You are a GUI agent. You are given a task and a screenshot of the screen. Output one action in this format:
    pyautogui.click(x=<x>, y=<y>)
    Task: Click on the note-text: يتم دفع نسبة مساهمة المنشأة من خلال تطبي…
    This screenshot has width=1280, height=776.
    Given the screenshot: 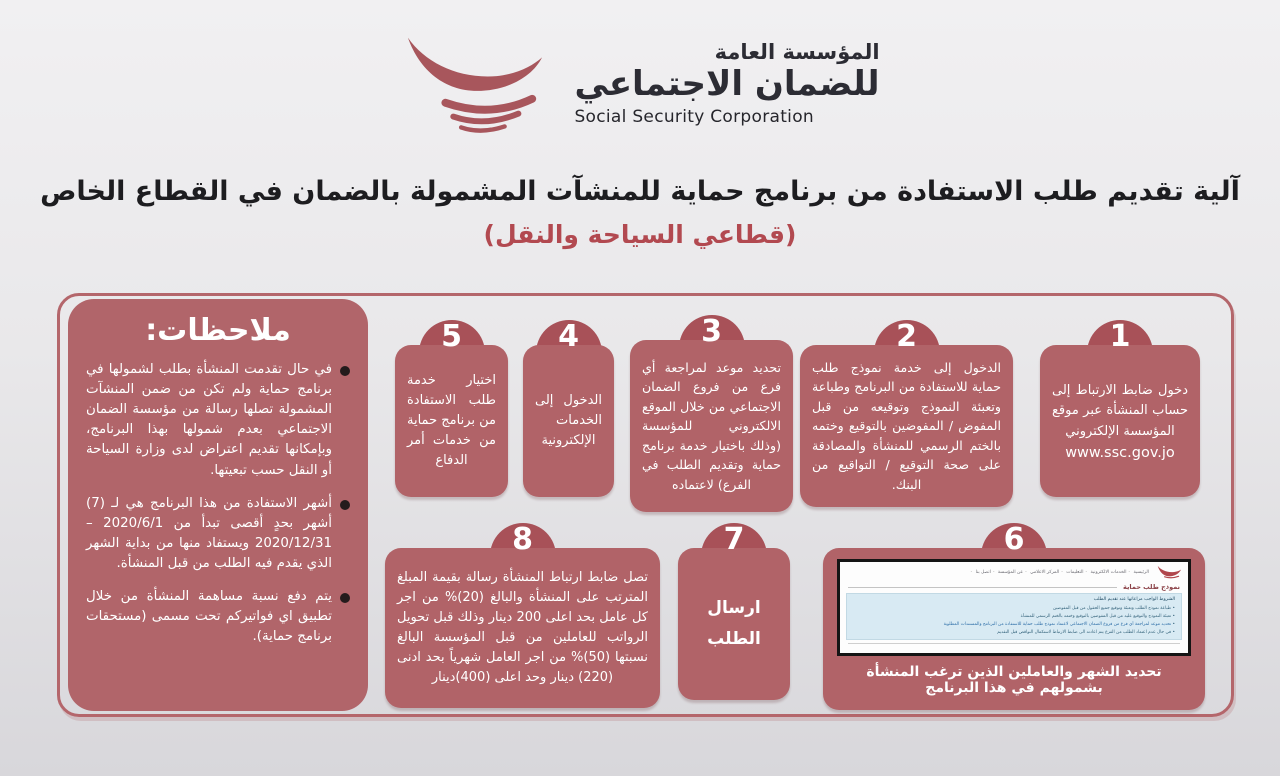 What is the action you would take?
    pyautogui.click(x=209, y=617)
    